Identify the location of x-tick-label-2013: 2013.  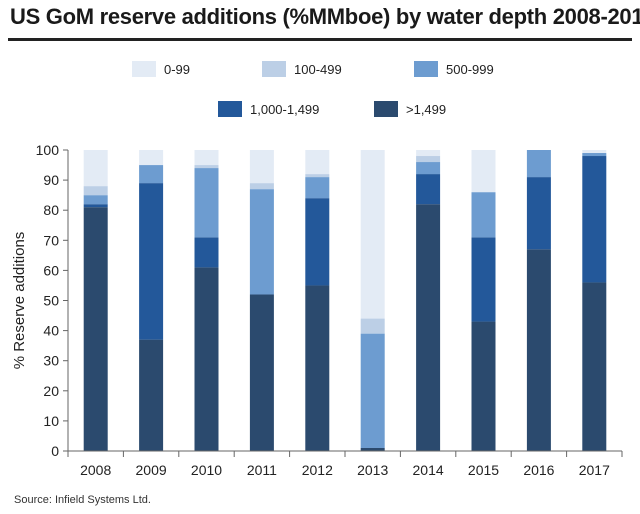
(372, 470).